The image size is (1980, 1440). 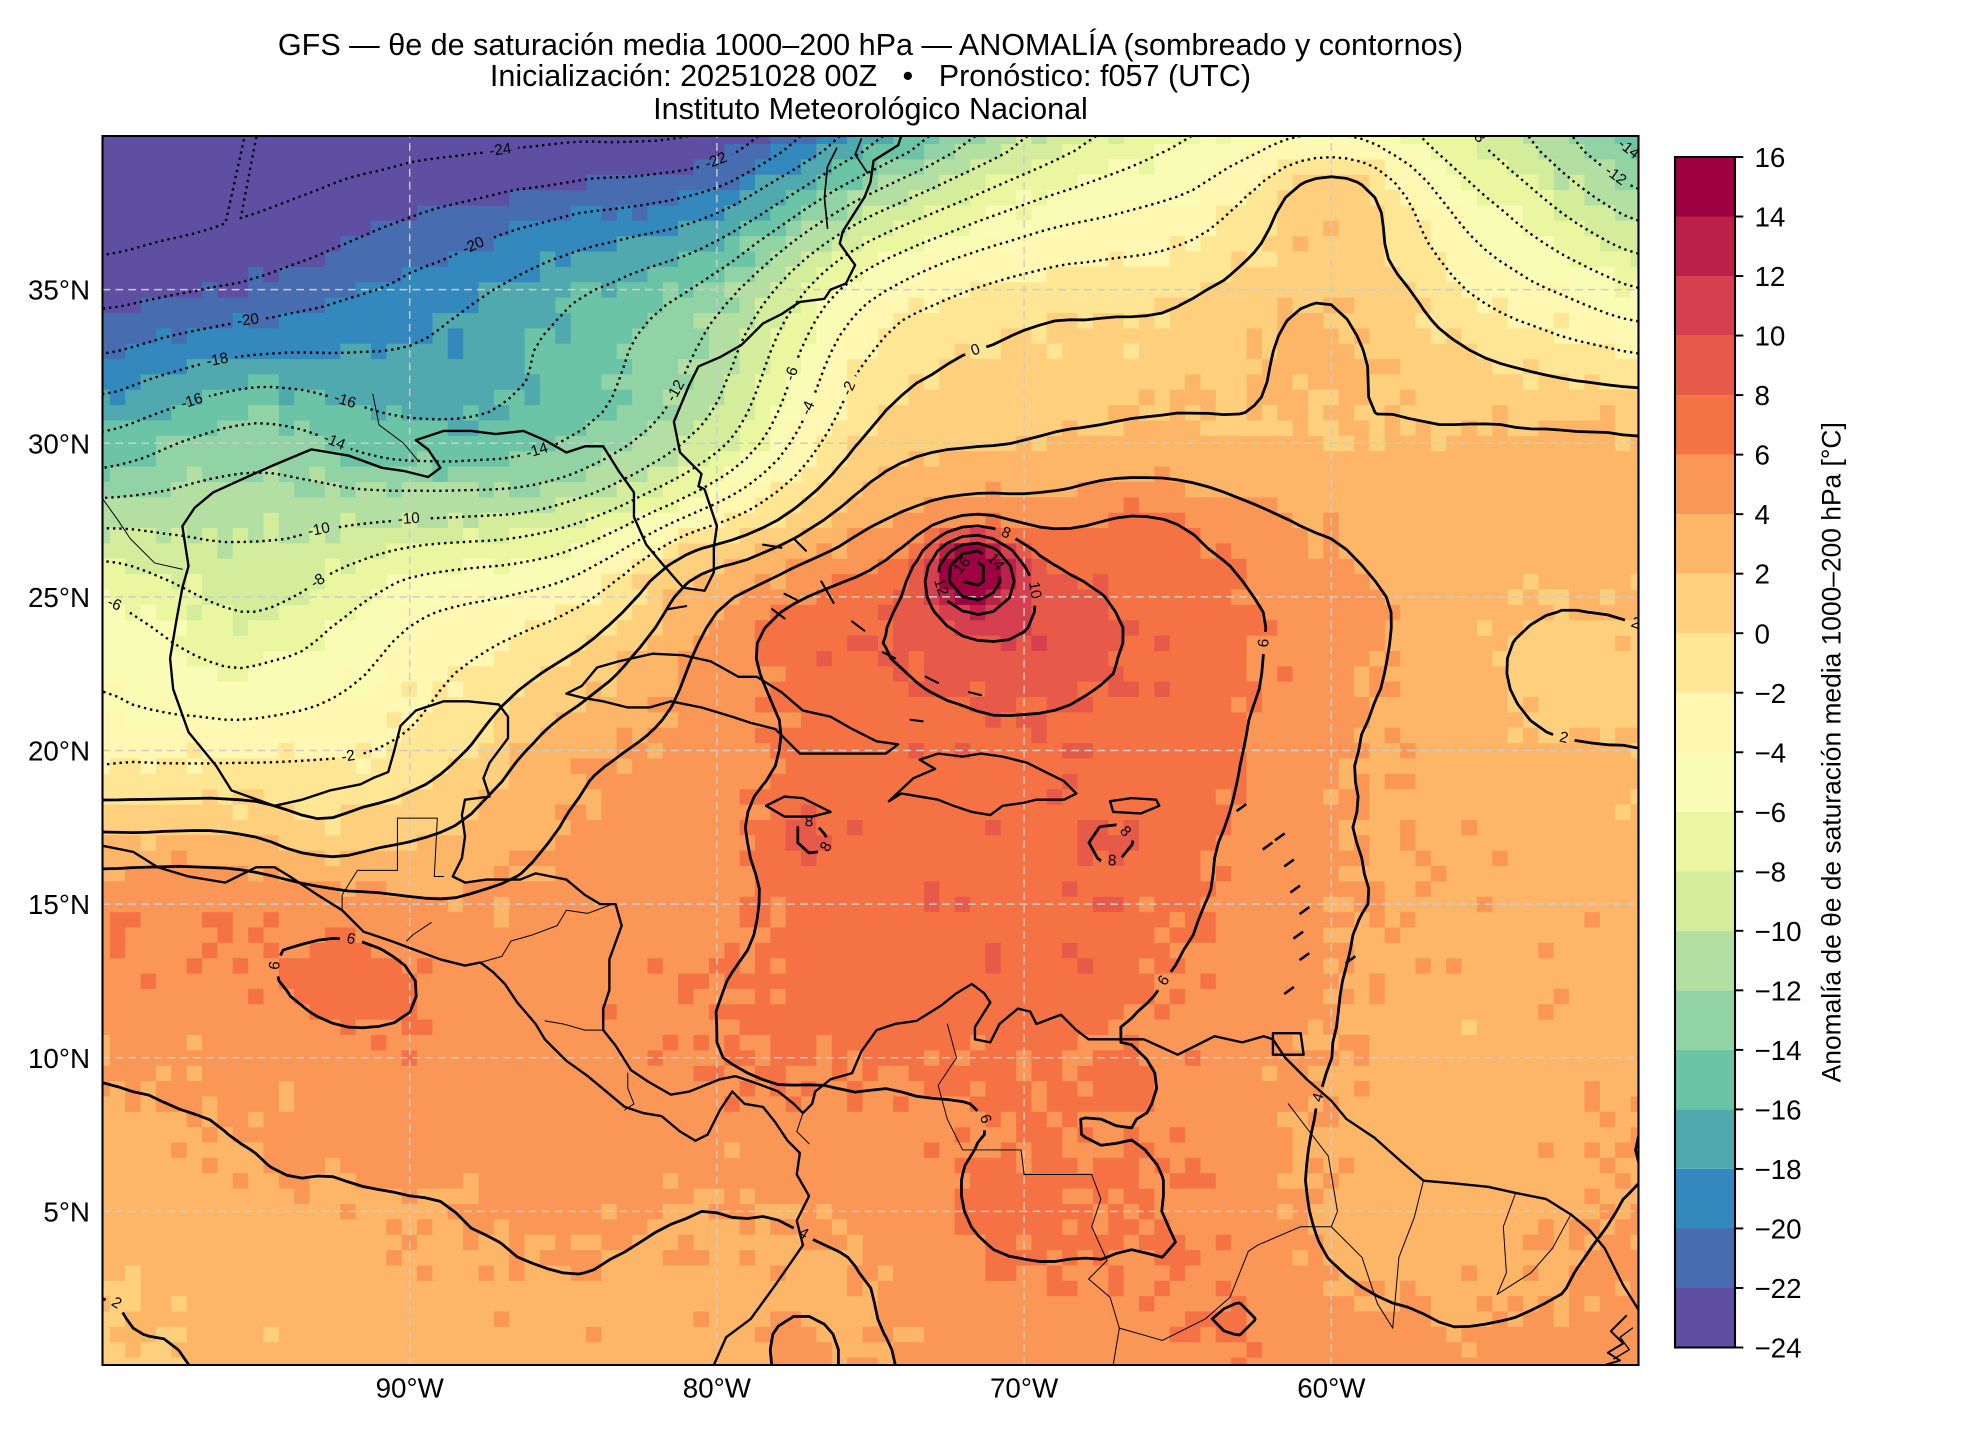 What do you see at coordinates (500, 150) in the screenshot?
I see `svg-text: -24` at bounding box center [500, 150].